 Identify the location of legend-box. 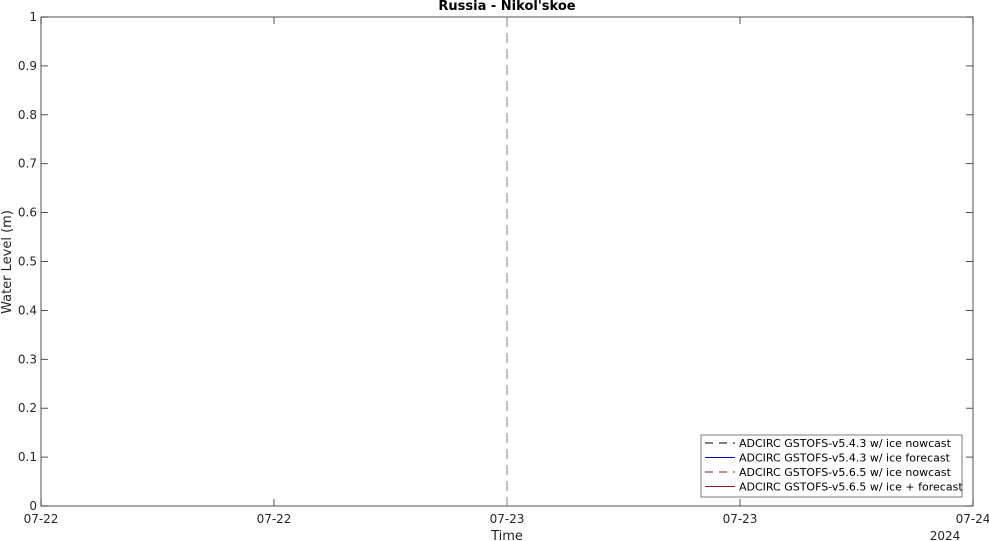
(831, 466).